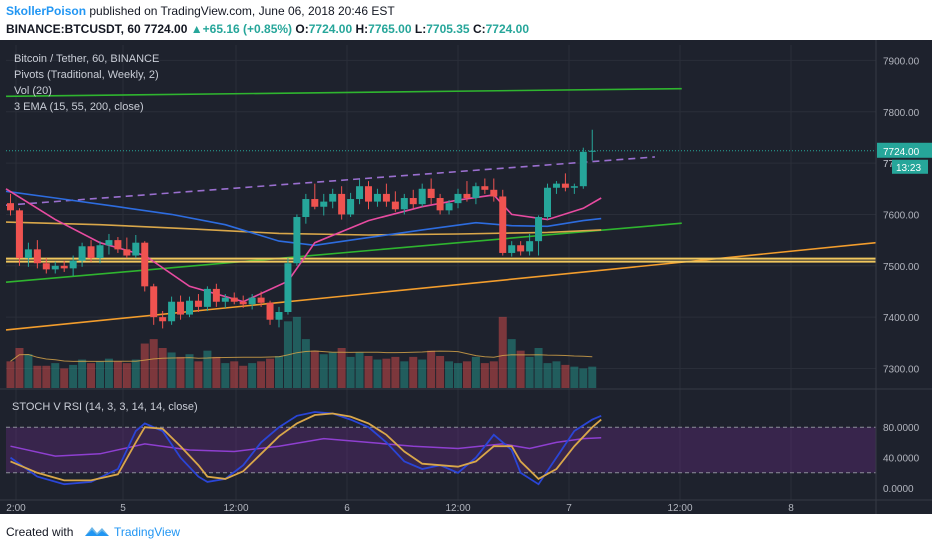 This screenshot has height=550, width=932. What do you see at coordinates (147, 532) in the screenshot?
I see `tradingview-brand-link: TradingView` at bounding box center [147, 532].